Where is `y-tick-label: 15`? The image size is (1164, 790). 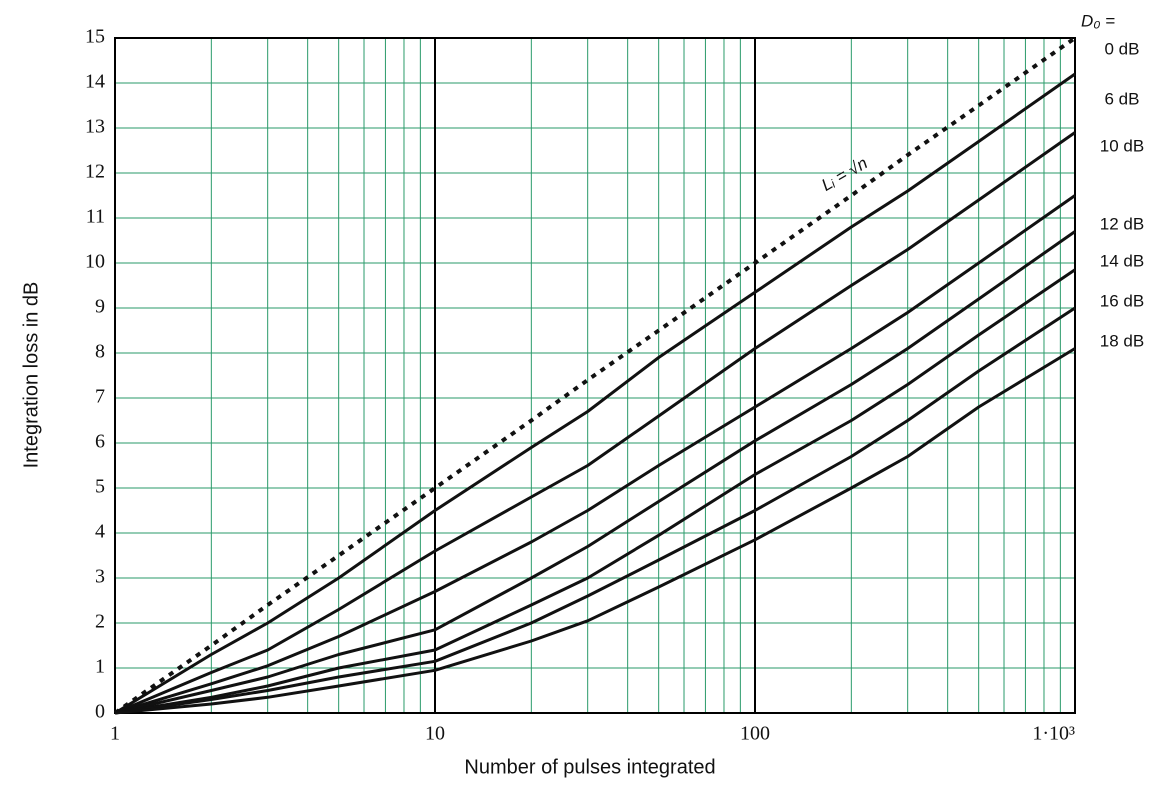
y-tick-label: 15 is located at coordinates (95, 37).